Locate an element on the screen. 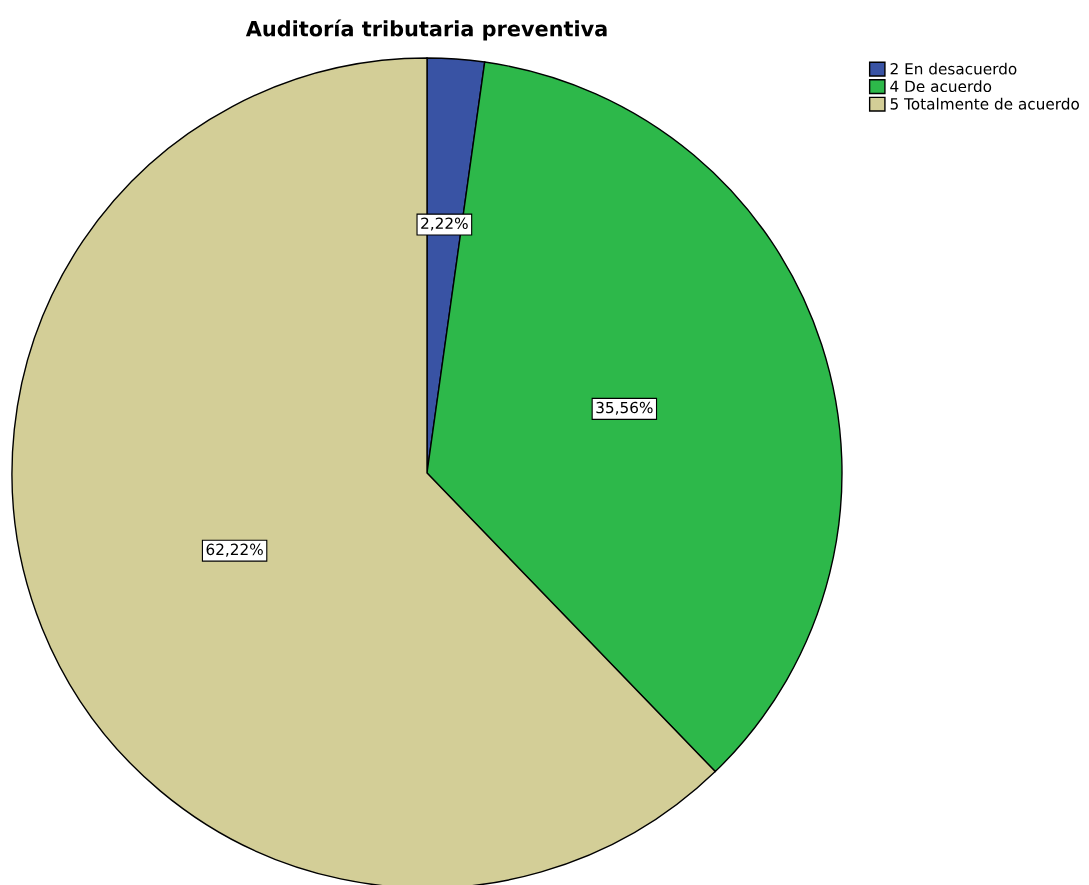  chart-title: Auditoría tributaria preventiva is located at coordinates (426, 30).